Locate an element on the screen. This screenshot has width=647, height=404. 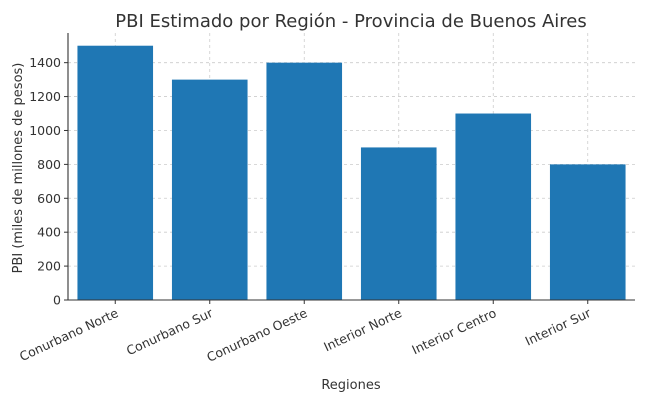
y-axis-label: PBI (miles de millones de pesos) is located at coordinates (18, 168).